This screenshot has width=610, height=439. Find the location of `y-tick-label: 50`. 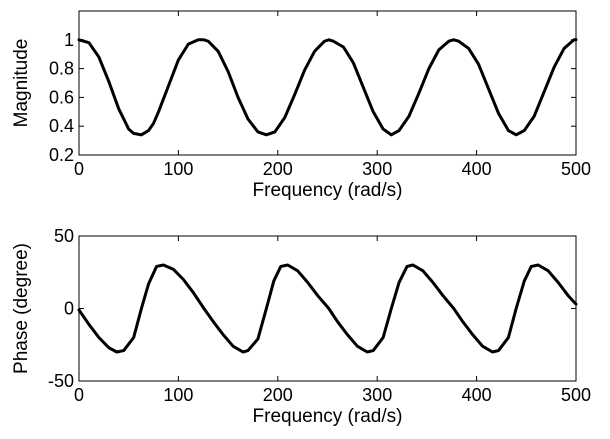

y-tick-label: 50 is located at coordinates (64, 236).